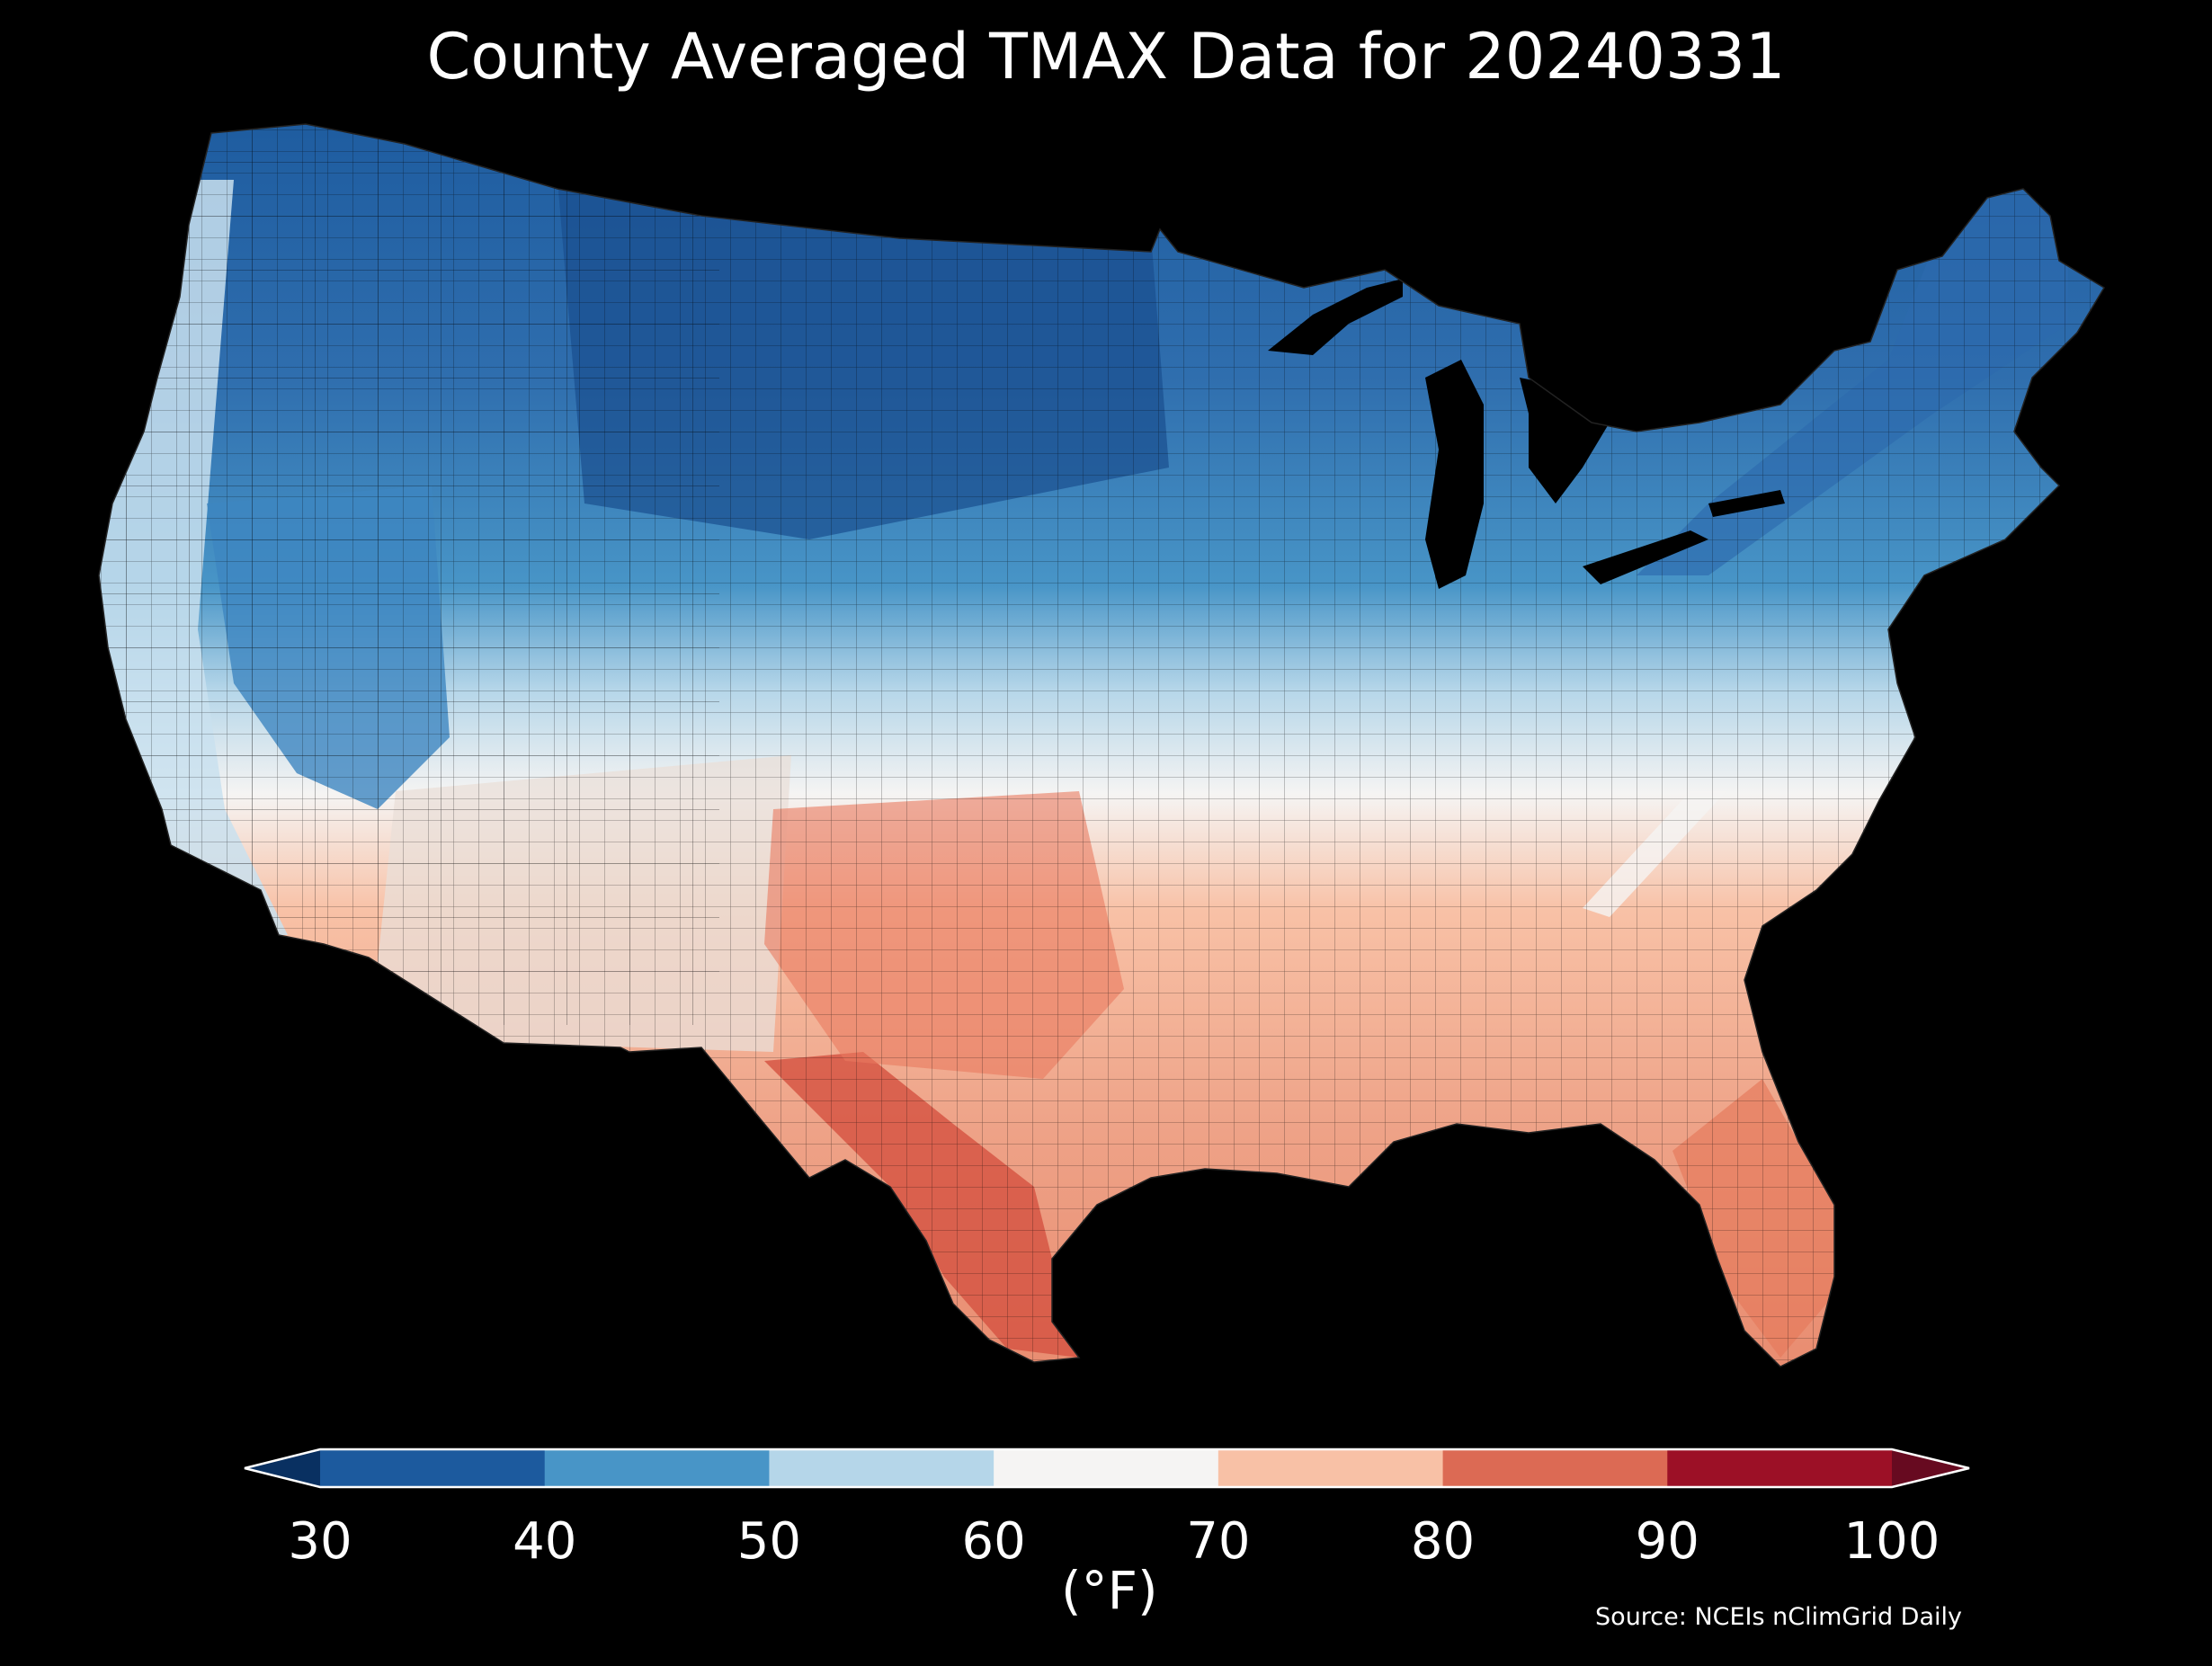  I want to click on colorbar-under-triangle, so click(282, 1468).